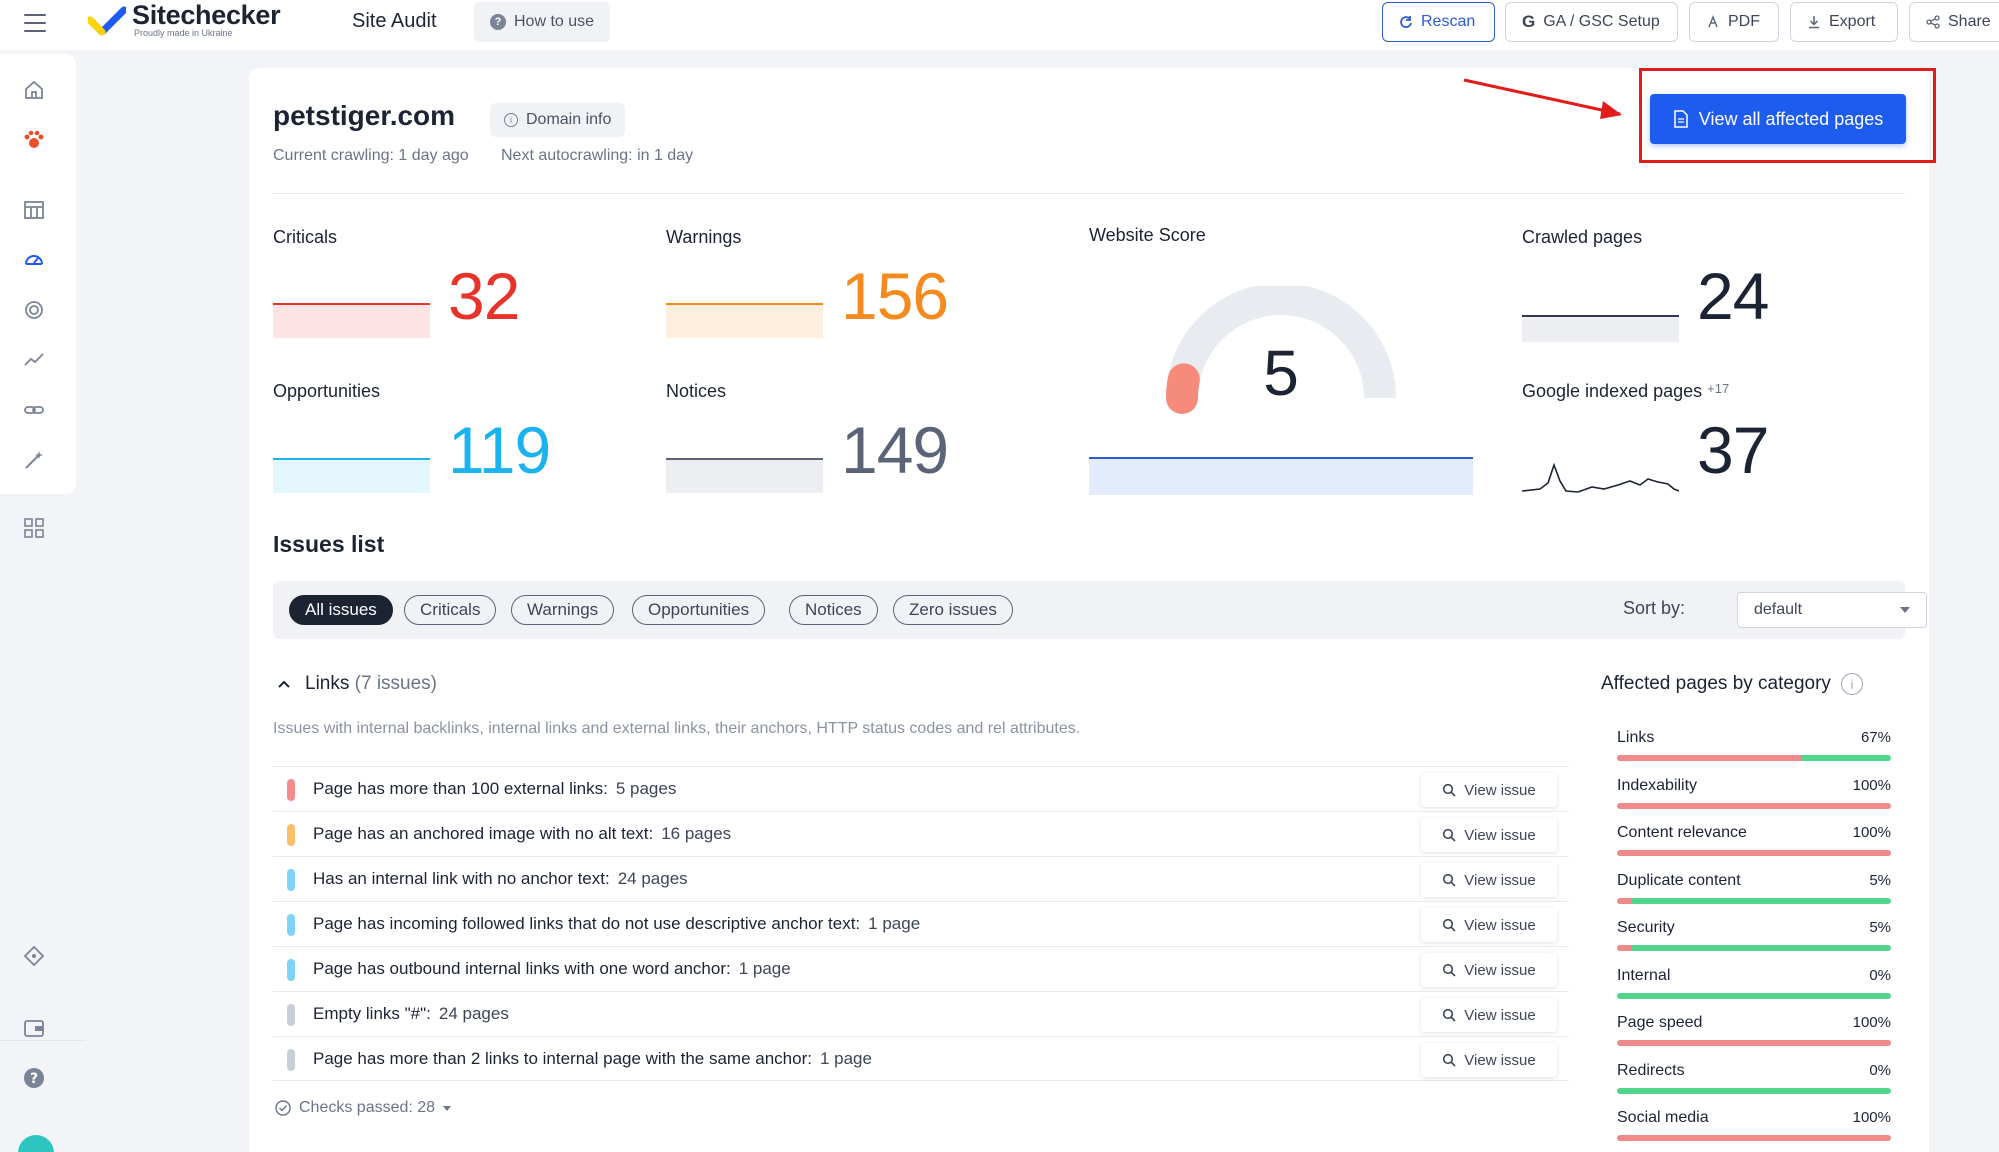 The width and height of the screenshot is (1999, 1152). I want to click on category-item: Duplicate content 5%, so click(1754, 888).